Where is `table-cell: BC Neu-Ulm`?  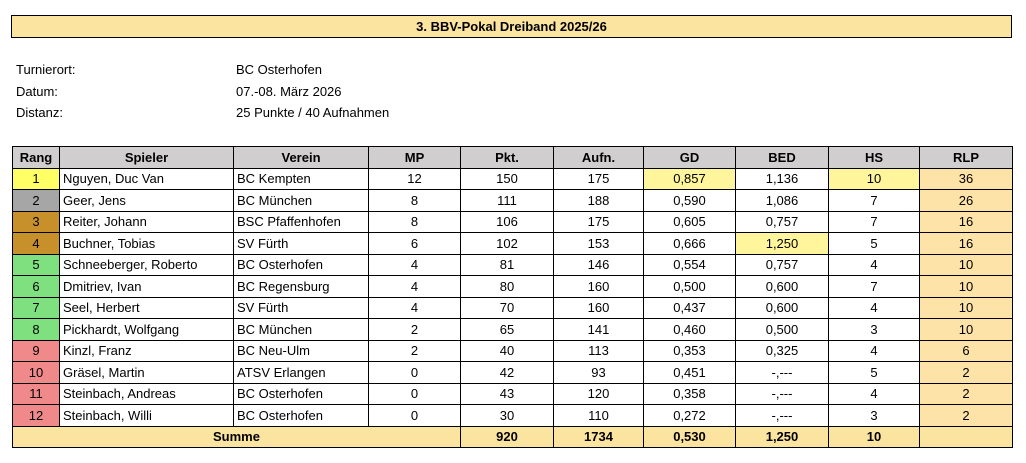
table-cell: BC Neu-Ulm is located at coordinates (301, 350).